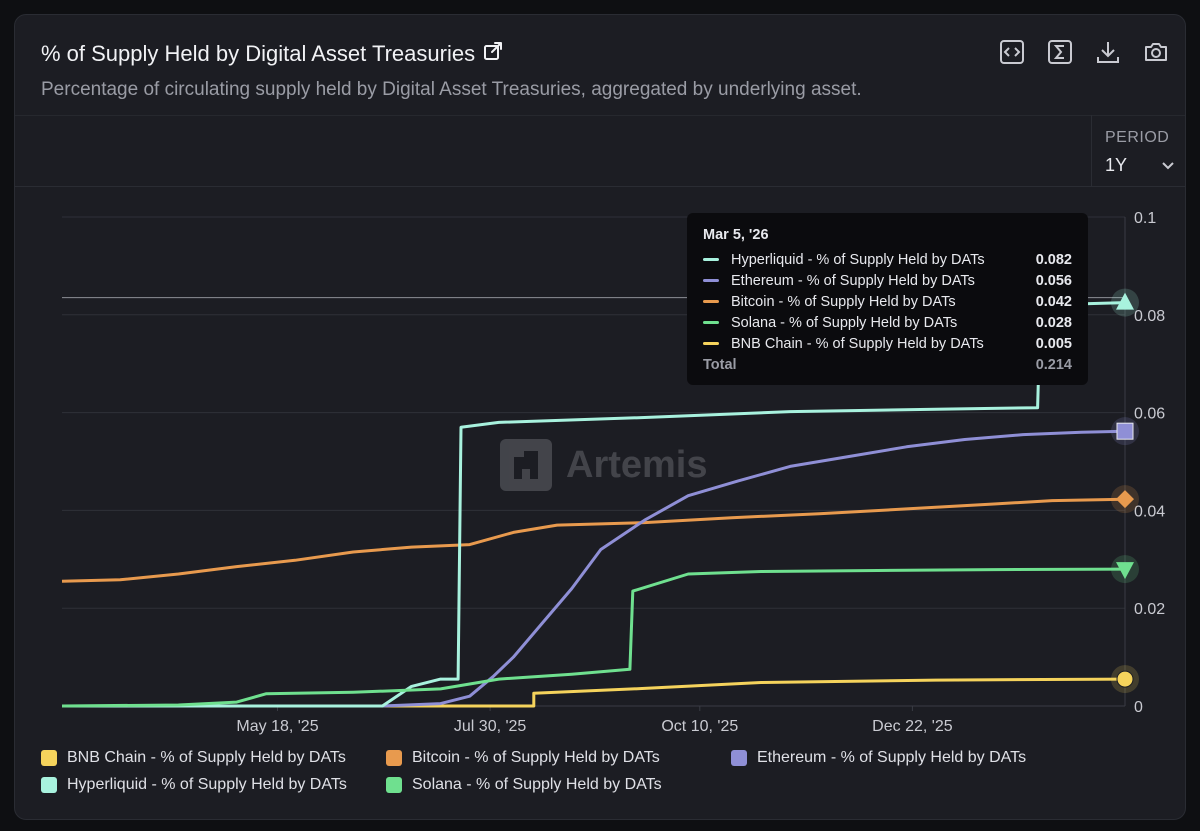  Describe the element at coordinates (720, 364) in the screenshot. I see `tooltip-total-label: Total` at that location.